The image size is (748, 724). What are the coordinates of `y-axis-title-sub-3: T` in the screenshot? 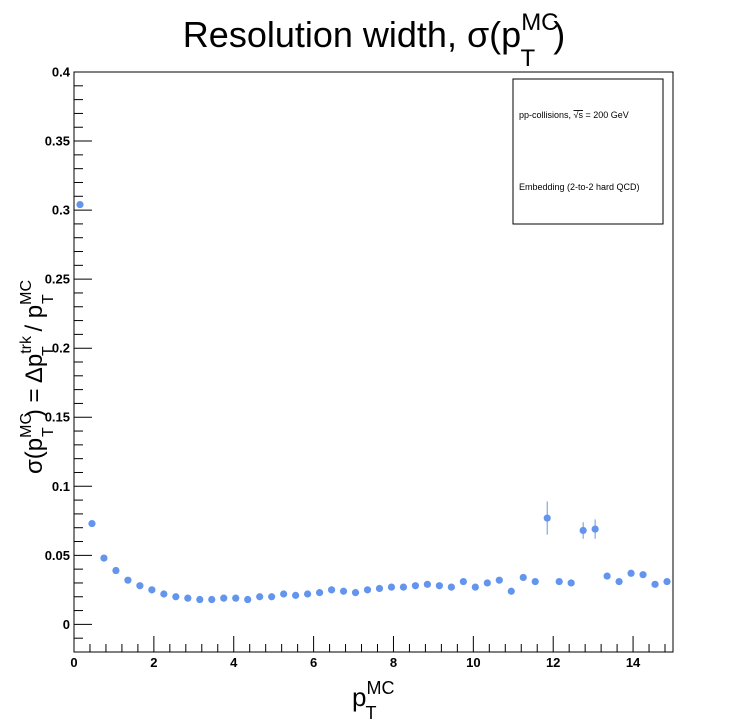 It's located at (48, 299).